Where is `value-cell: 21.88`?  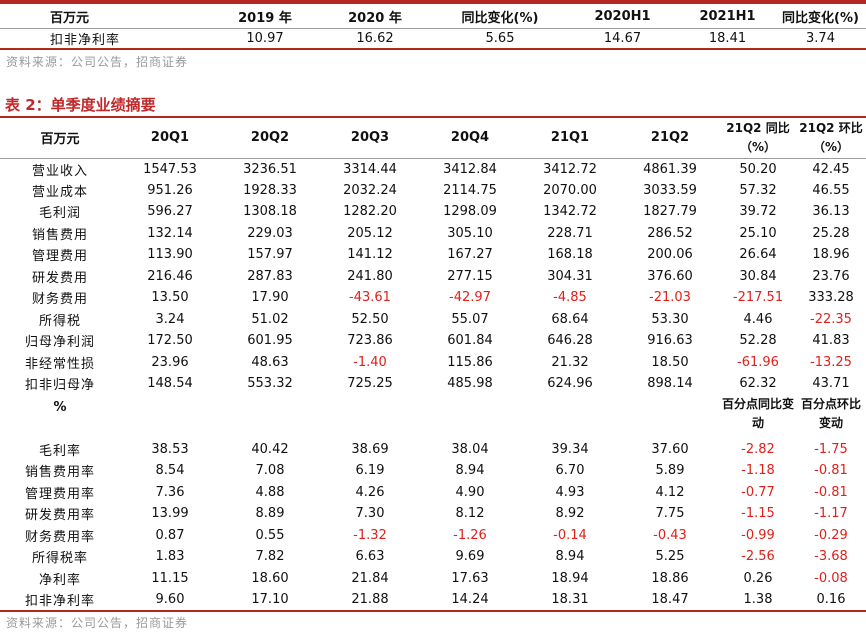 value-cell: 21.88 is located at coordinates (370, 600).